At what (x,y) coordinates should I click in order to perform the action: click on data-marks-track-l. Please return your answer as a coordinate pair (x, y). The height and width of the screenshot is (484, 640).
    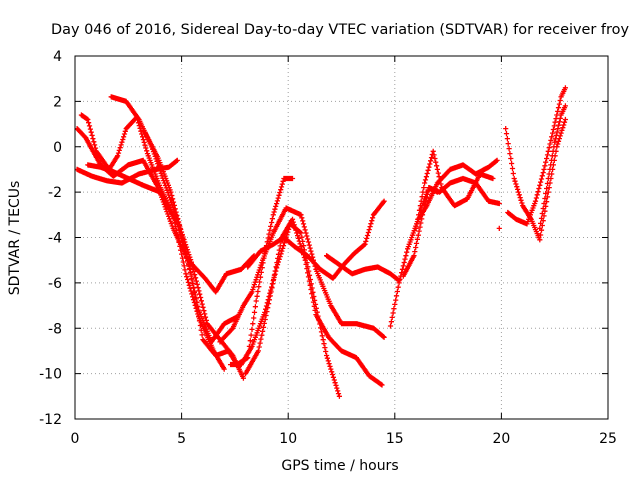
    Looking at the image, I should click on (443, 243).